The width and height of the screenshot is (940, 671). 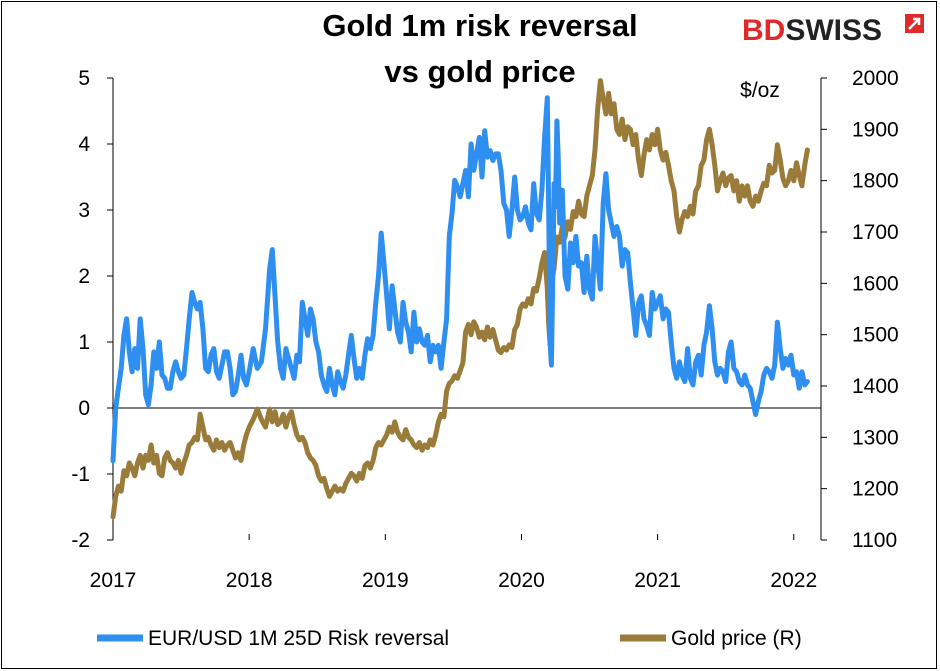 I want to click on right-axis-tick-label: 1100, so click(x=874, y=540).